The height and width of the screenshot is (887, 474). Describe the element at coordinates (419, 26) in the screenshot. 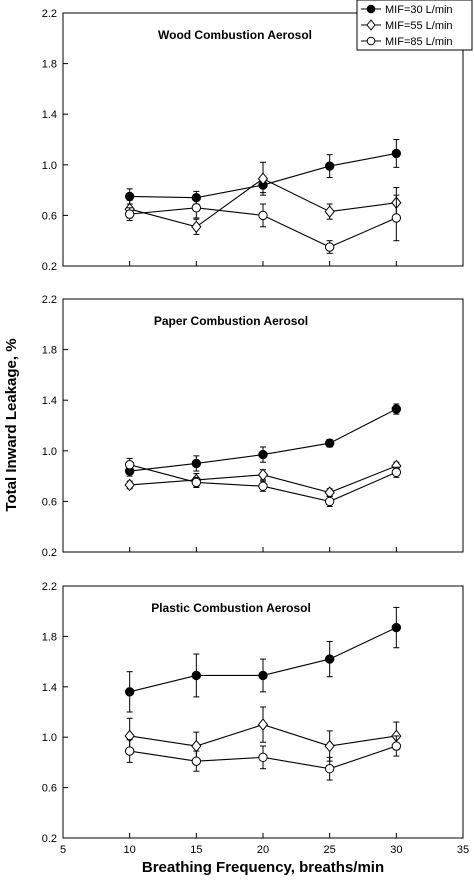

I see `legend-label: MIF=55 L/min` at that location.